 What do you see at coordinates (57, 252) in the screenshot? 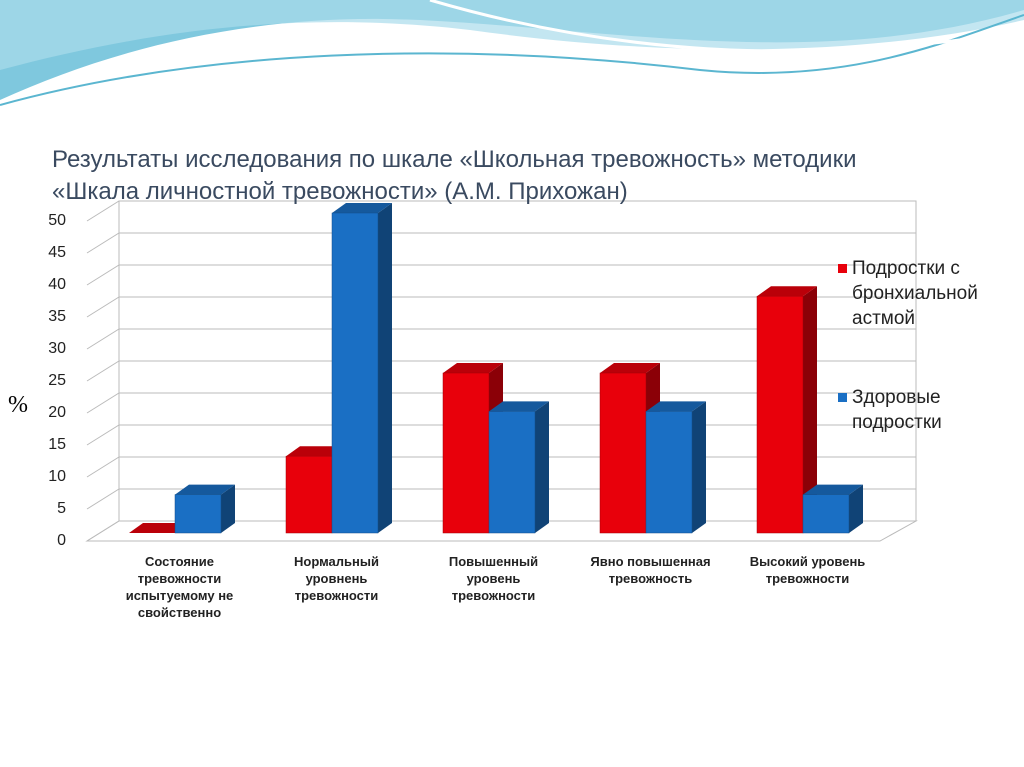
I see `y-tick-label: 45` at bounding box center [57, 252].